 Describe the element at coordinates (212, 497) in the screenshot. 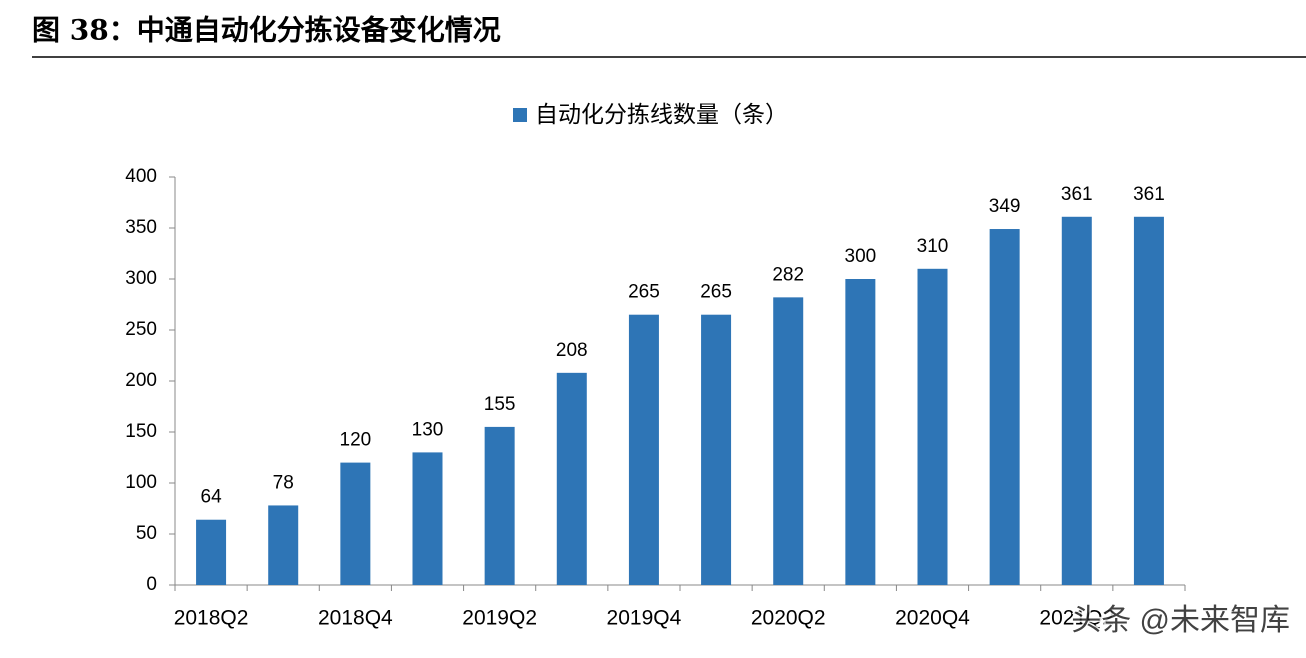

I see `data-label: 64` at that location.